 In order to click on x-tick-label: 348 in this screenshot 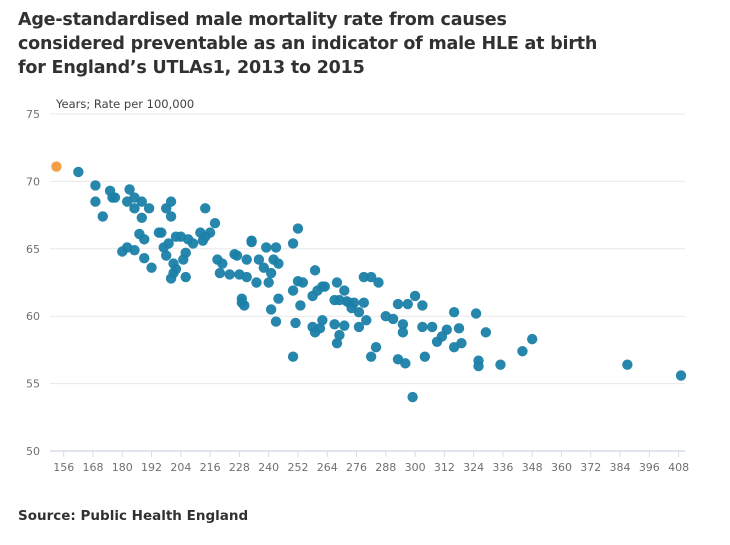, I will do `click(532, 467)`.